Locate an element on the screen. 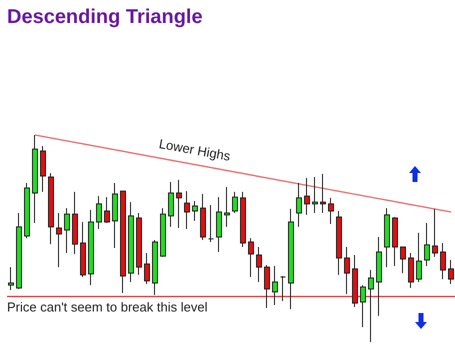 The image size is (455, 346). text: Lower Highs is located at coordinates (195, 150).